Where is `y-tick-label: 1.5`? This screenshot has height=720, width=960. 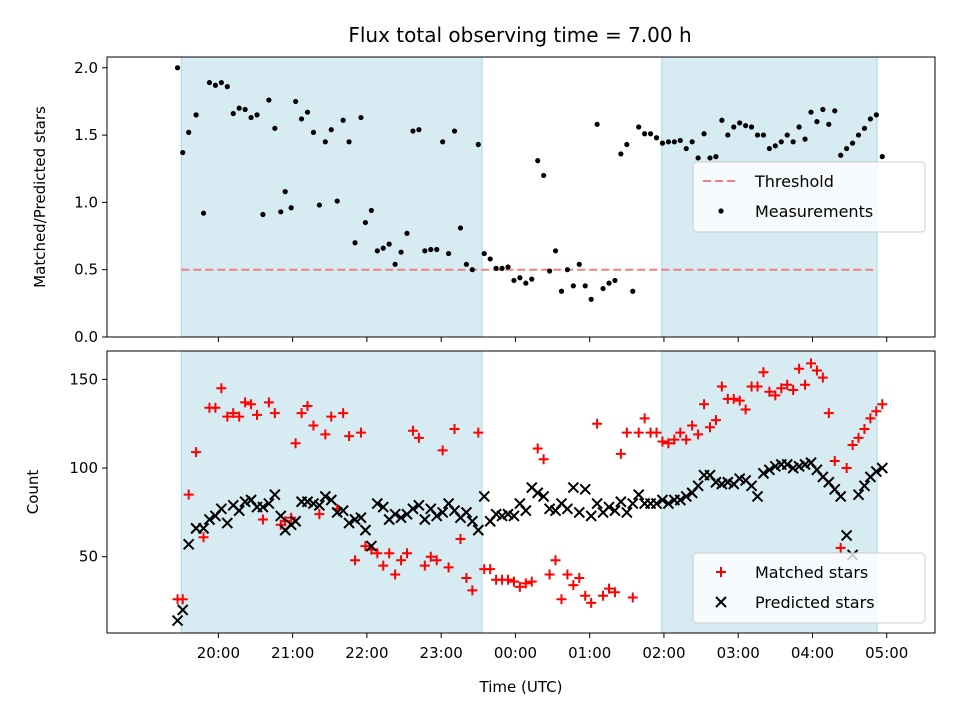 y-tick-label: 1.5 is located at coordinates (86, 135).